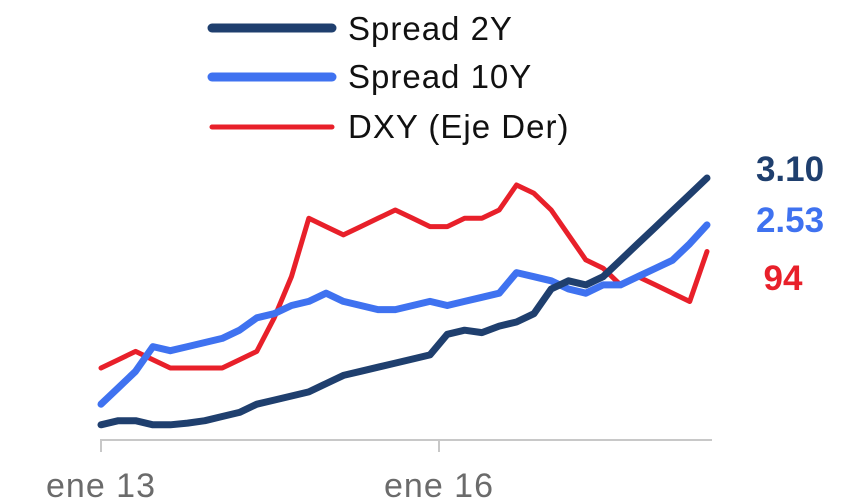 Image resolution: width=855 pixels, height=503 pixels. I want to click on legend-item-spread-2y: Spread 2Y, so click(360, 28).